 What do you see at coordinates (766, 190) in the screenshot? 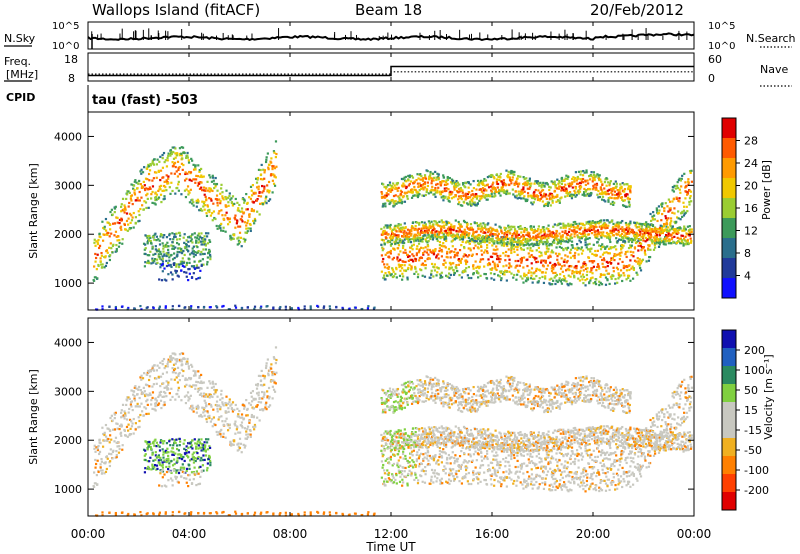
I see `power-colorbar-label: Power [dB]` at bounding box center [766, 190].